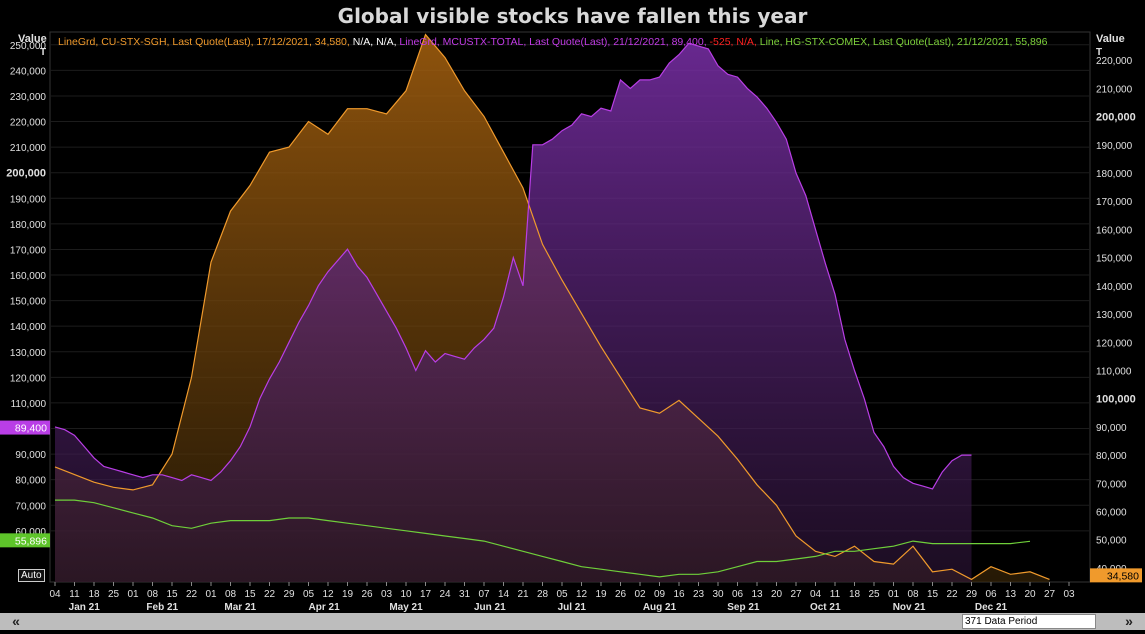 The width and height of the screenshot is (1145, 634). What do you see at coordinates (490, 607) in the screenshot?
I see `x-month-label: Jun 21` at bounding box center [490, 607].